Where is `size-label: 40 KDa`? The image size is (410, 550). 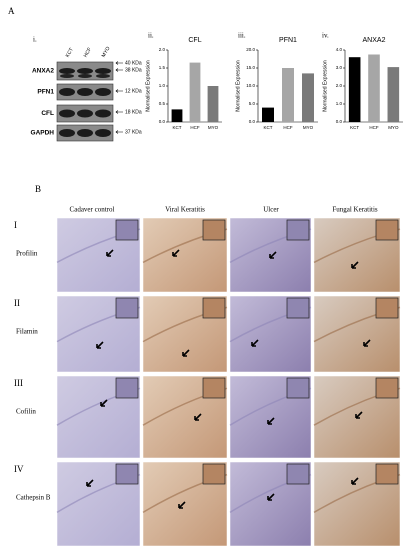
size-label: 40 KDa is located at coordinates (133, 63).